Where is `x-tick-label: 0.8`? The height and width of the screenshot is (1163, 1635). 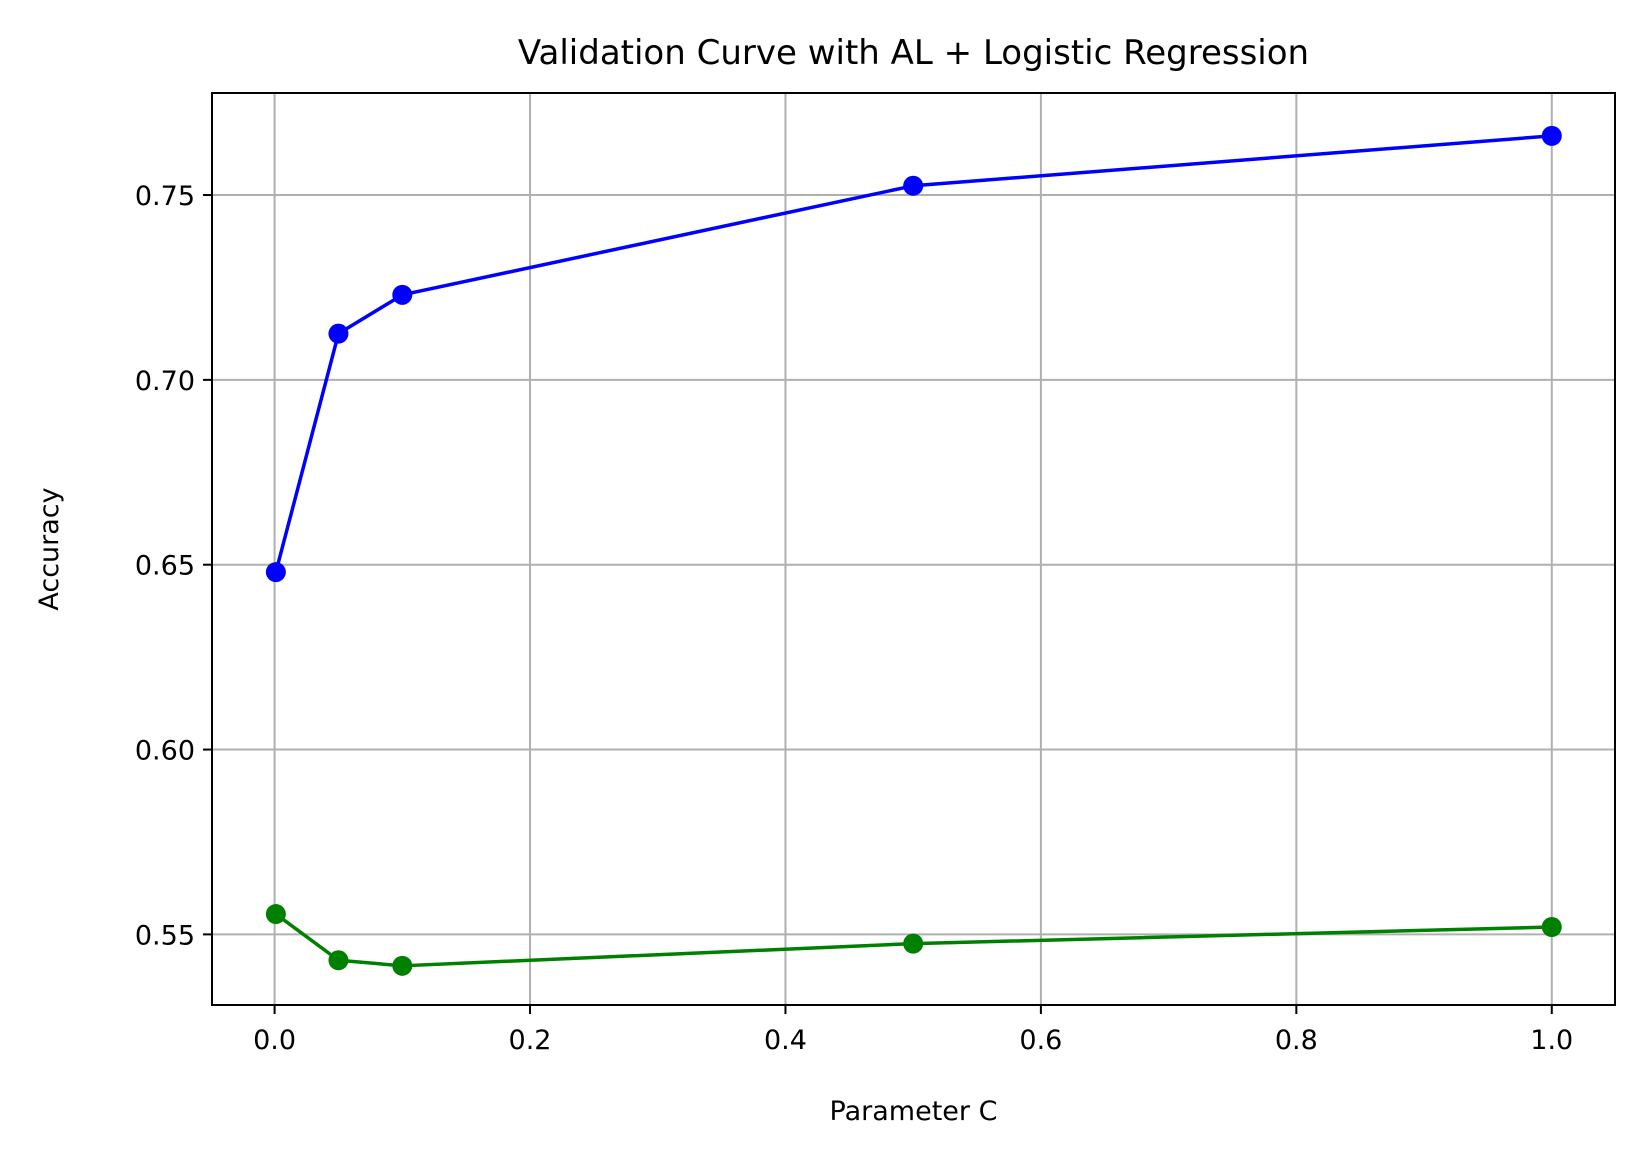 x-tick-label: 0.8 is located at coordinates (1296, 1040).